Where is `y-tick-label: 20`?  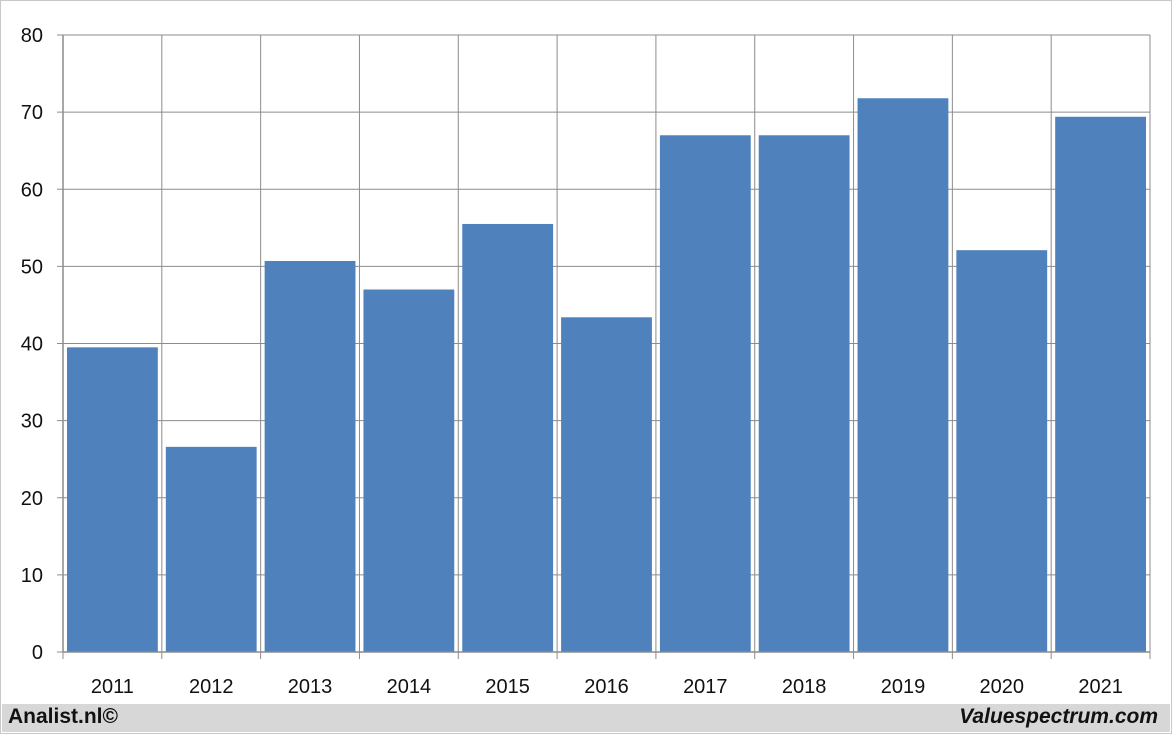 y-tick-label: 20 is located at coordinates (32, 499).